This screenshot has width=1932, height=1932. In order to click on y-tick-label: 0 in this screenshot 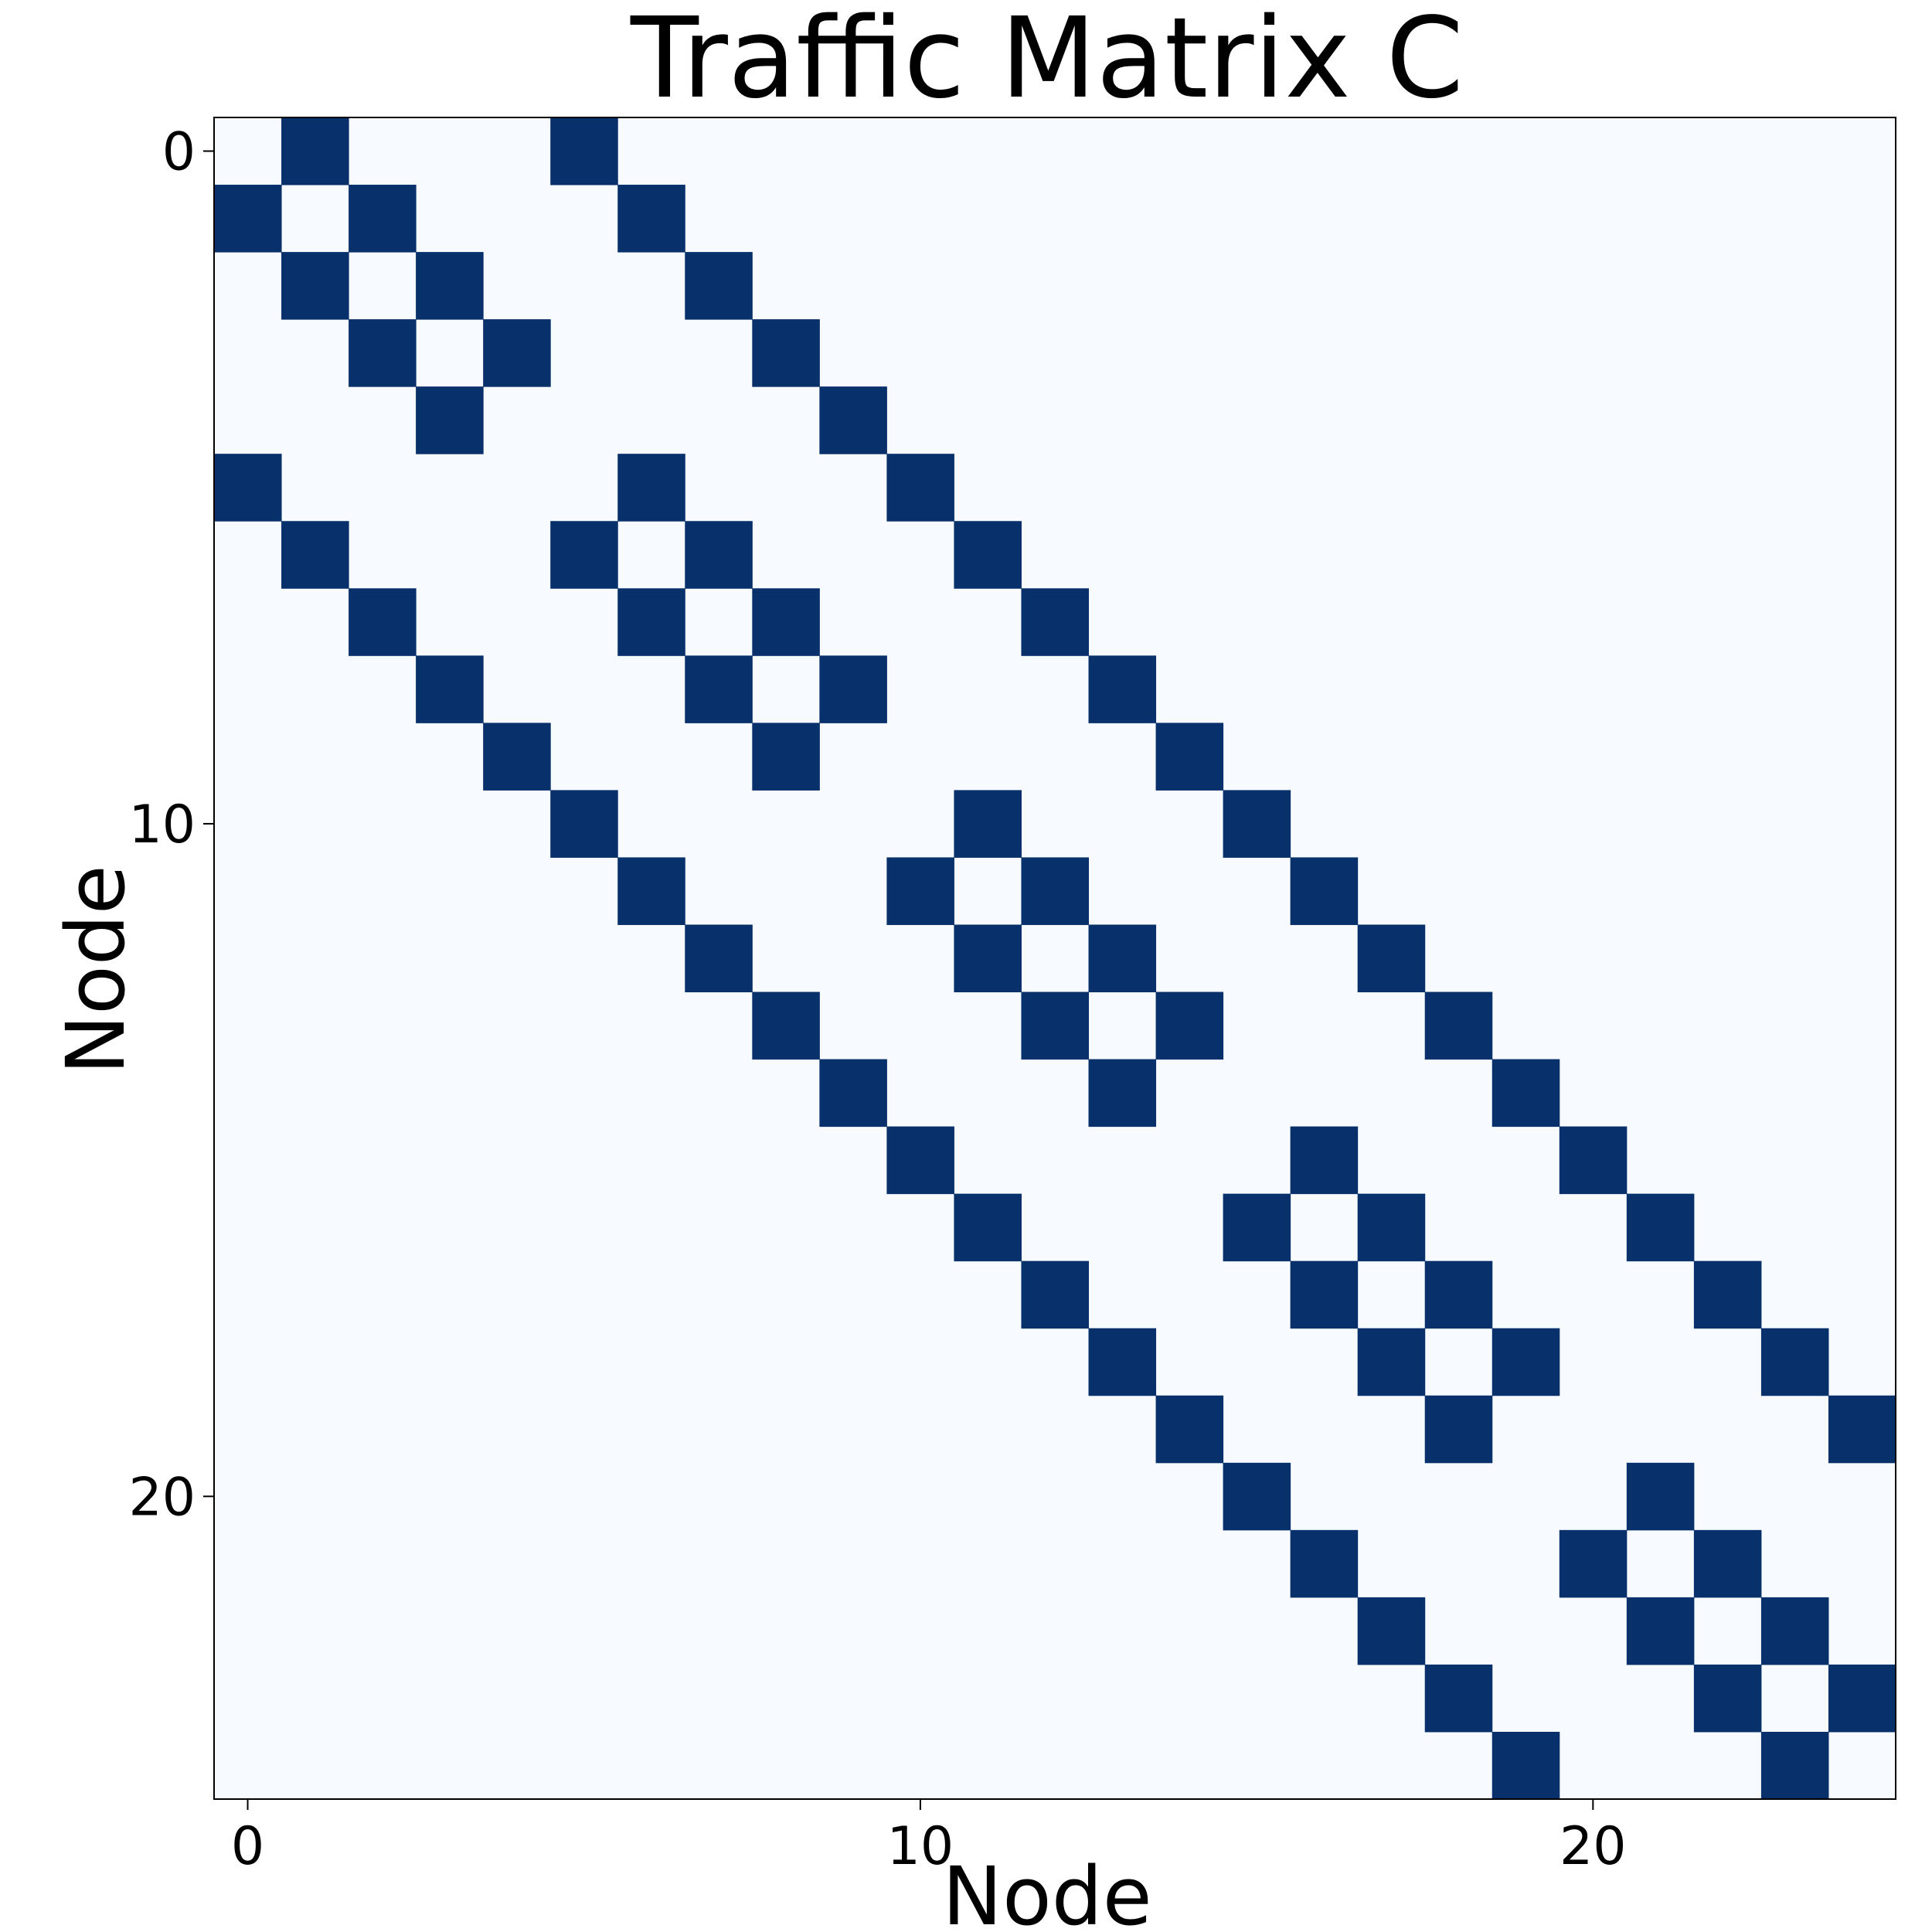, I will do `click(179, 152)`.